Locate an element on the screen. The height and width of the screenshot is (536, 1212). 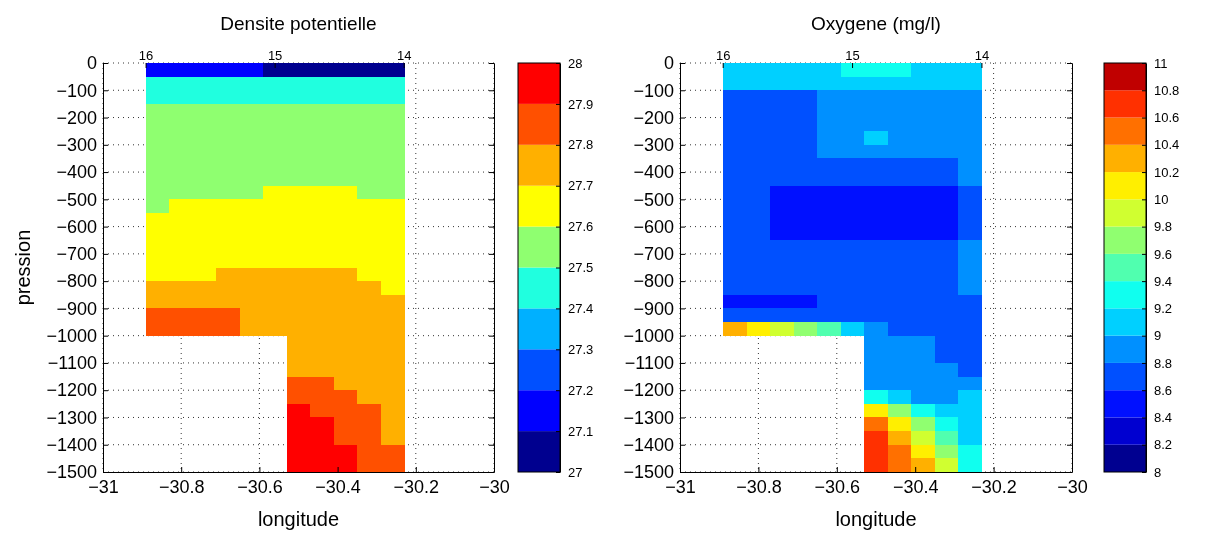
chart-title: Oxygene (mg/l) is located at coordinates (876, 23).